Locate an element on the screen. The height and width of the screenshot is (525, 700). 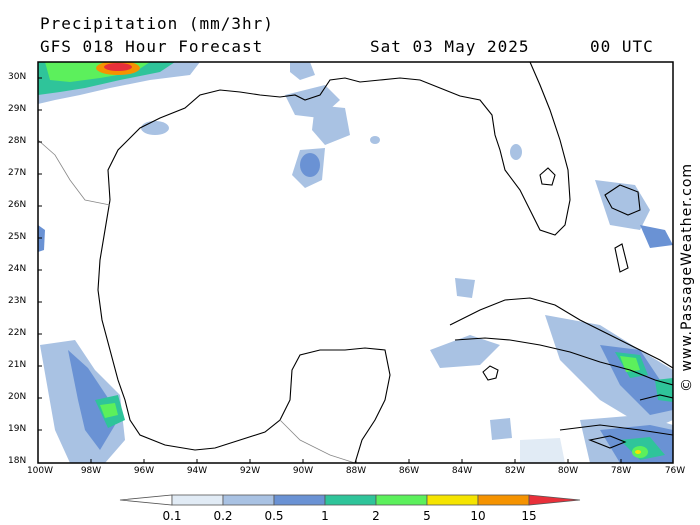
lon-tick-label: 92W is located at coordinates (250, 471).